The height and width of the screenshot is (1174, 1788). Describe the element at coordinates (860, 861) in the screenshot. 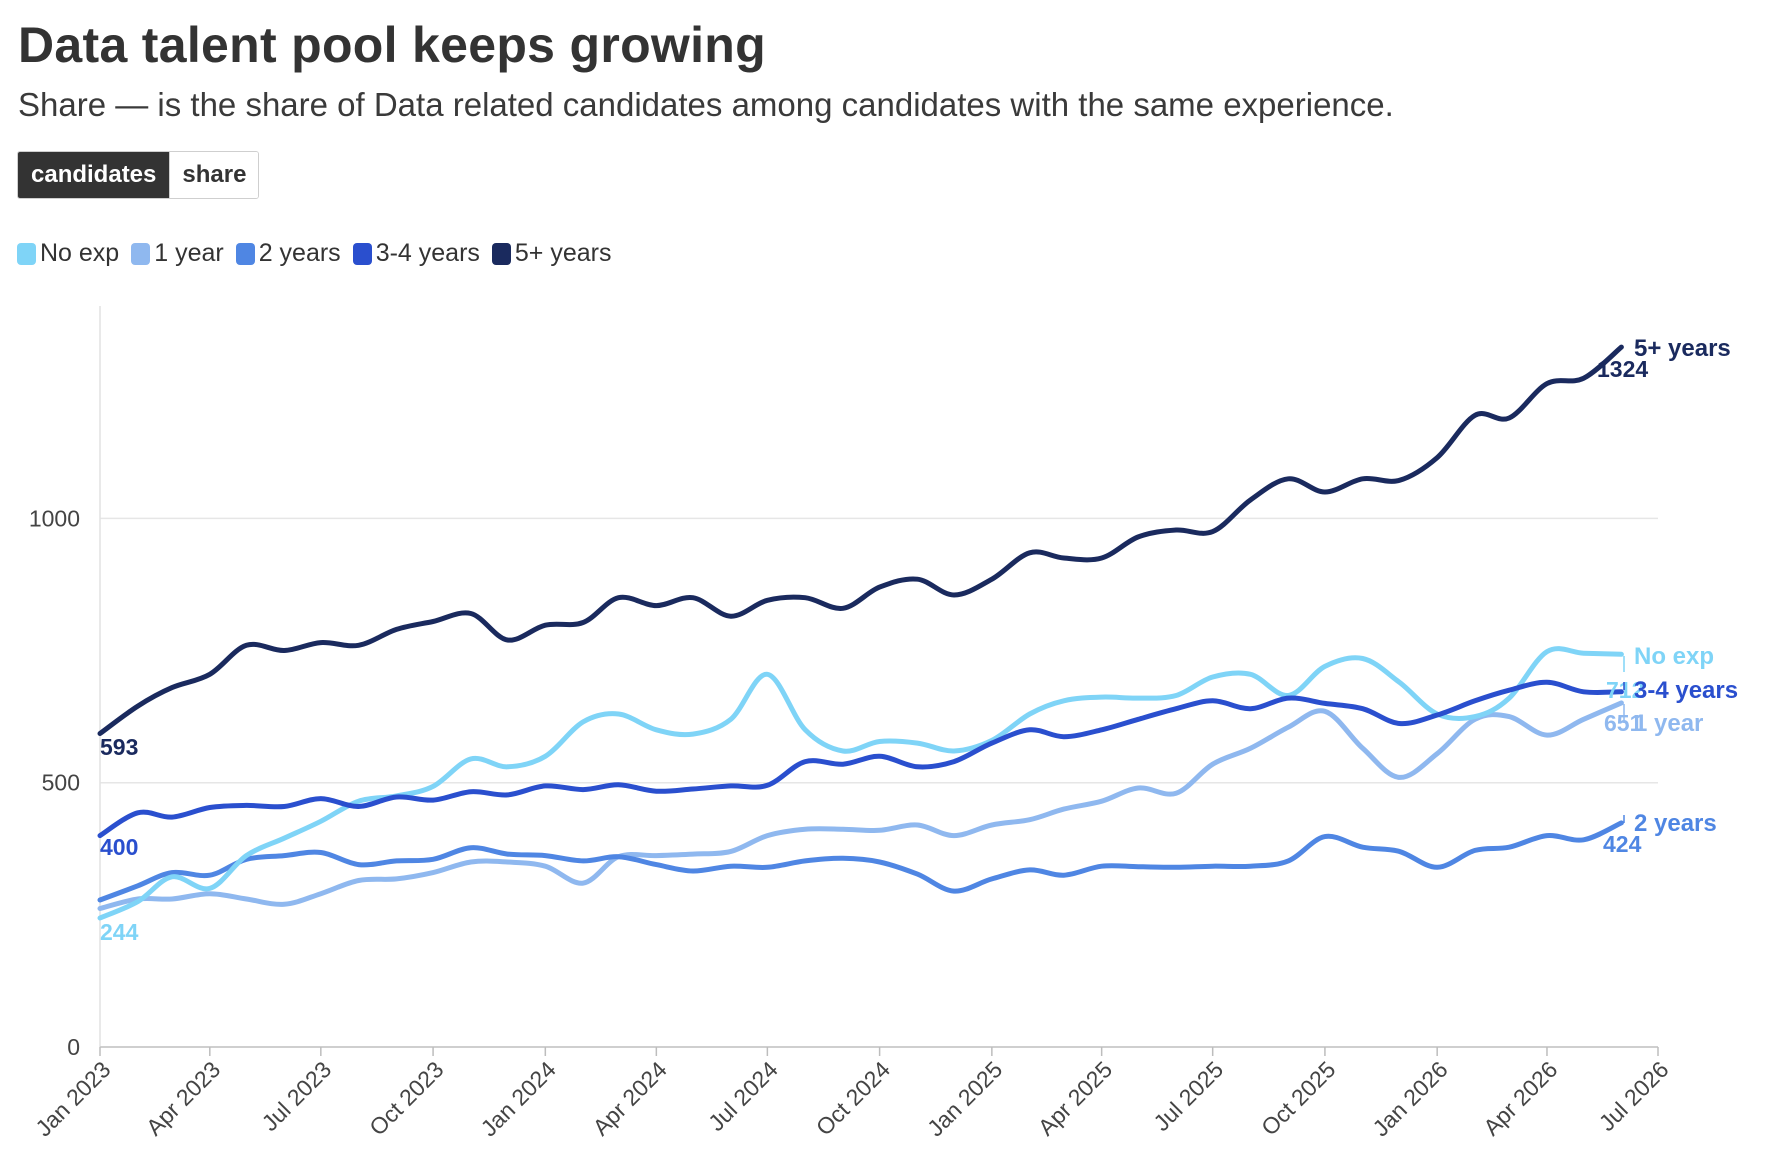

I see `series-line-2-years` at that location.